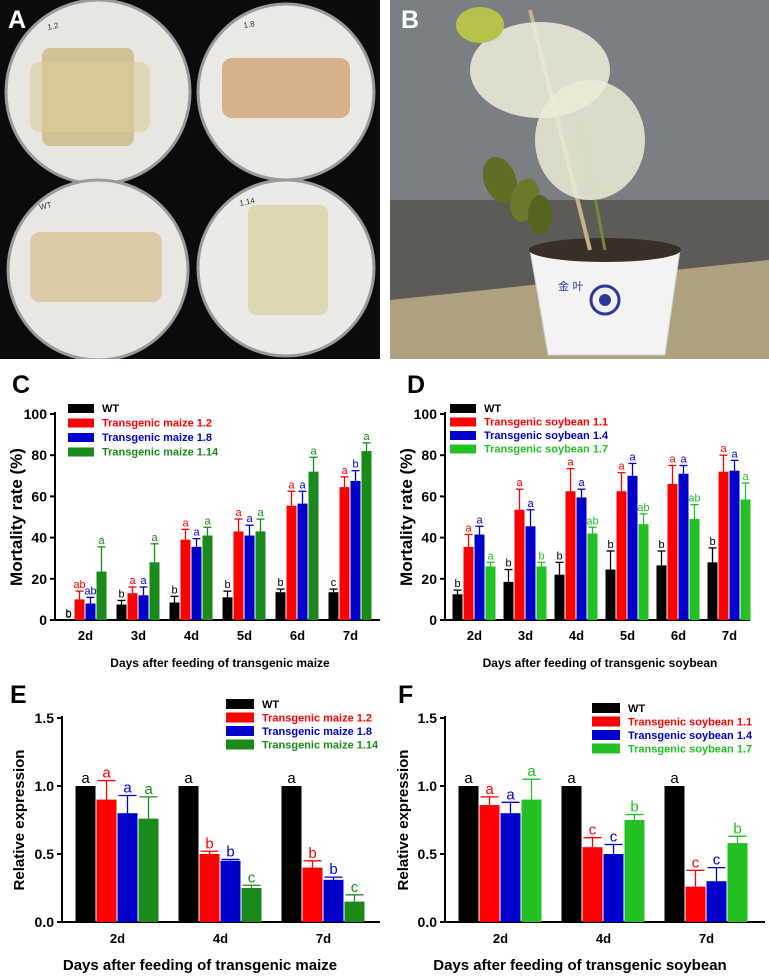 The image size is (769, 976). I want to click on x-tick-label: 6d, so click(678, 635).